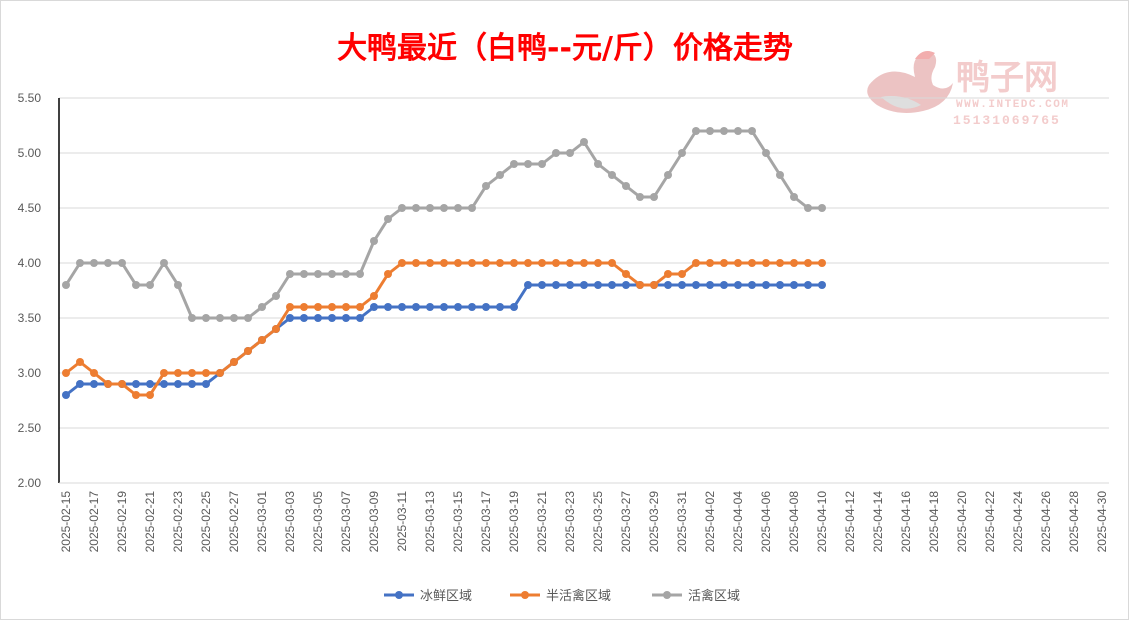  Describe the element at coordinates (374, 522) in the screenshot. I see `x-tick-label: 2025-03-09` at that location.